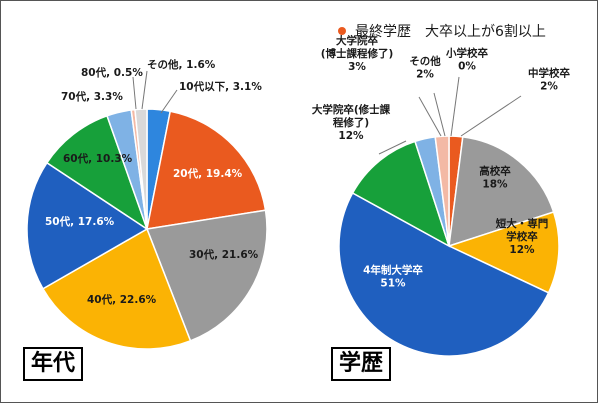 This screenshot has width=600, height=405. I want to click on education-box-label: 学歴, so click(361, 364).